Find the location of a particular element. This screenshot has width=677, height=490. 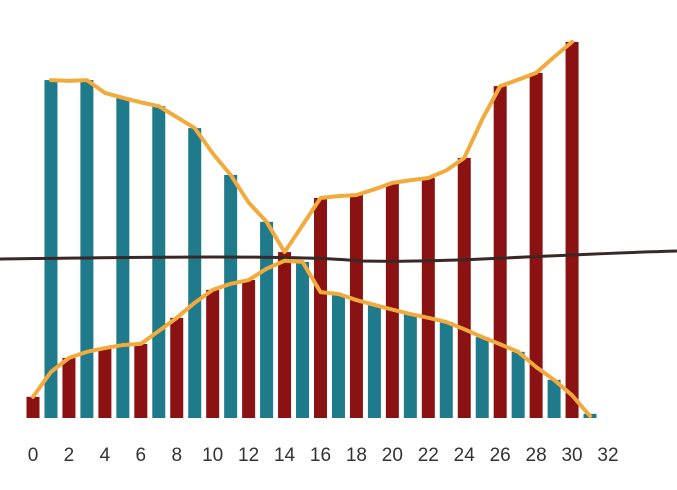

x-tick-label: 30 is located at coordinates (571, 455).